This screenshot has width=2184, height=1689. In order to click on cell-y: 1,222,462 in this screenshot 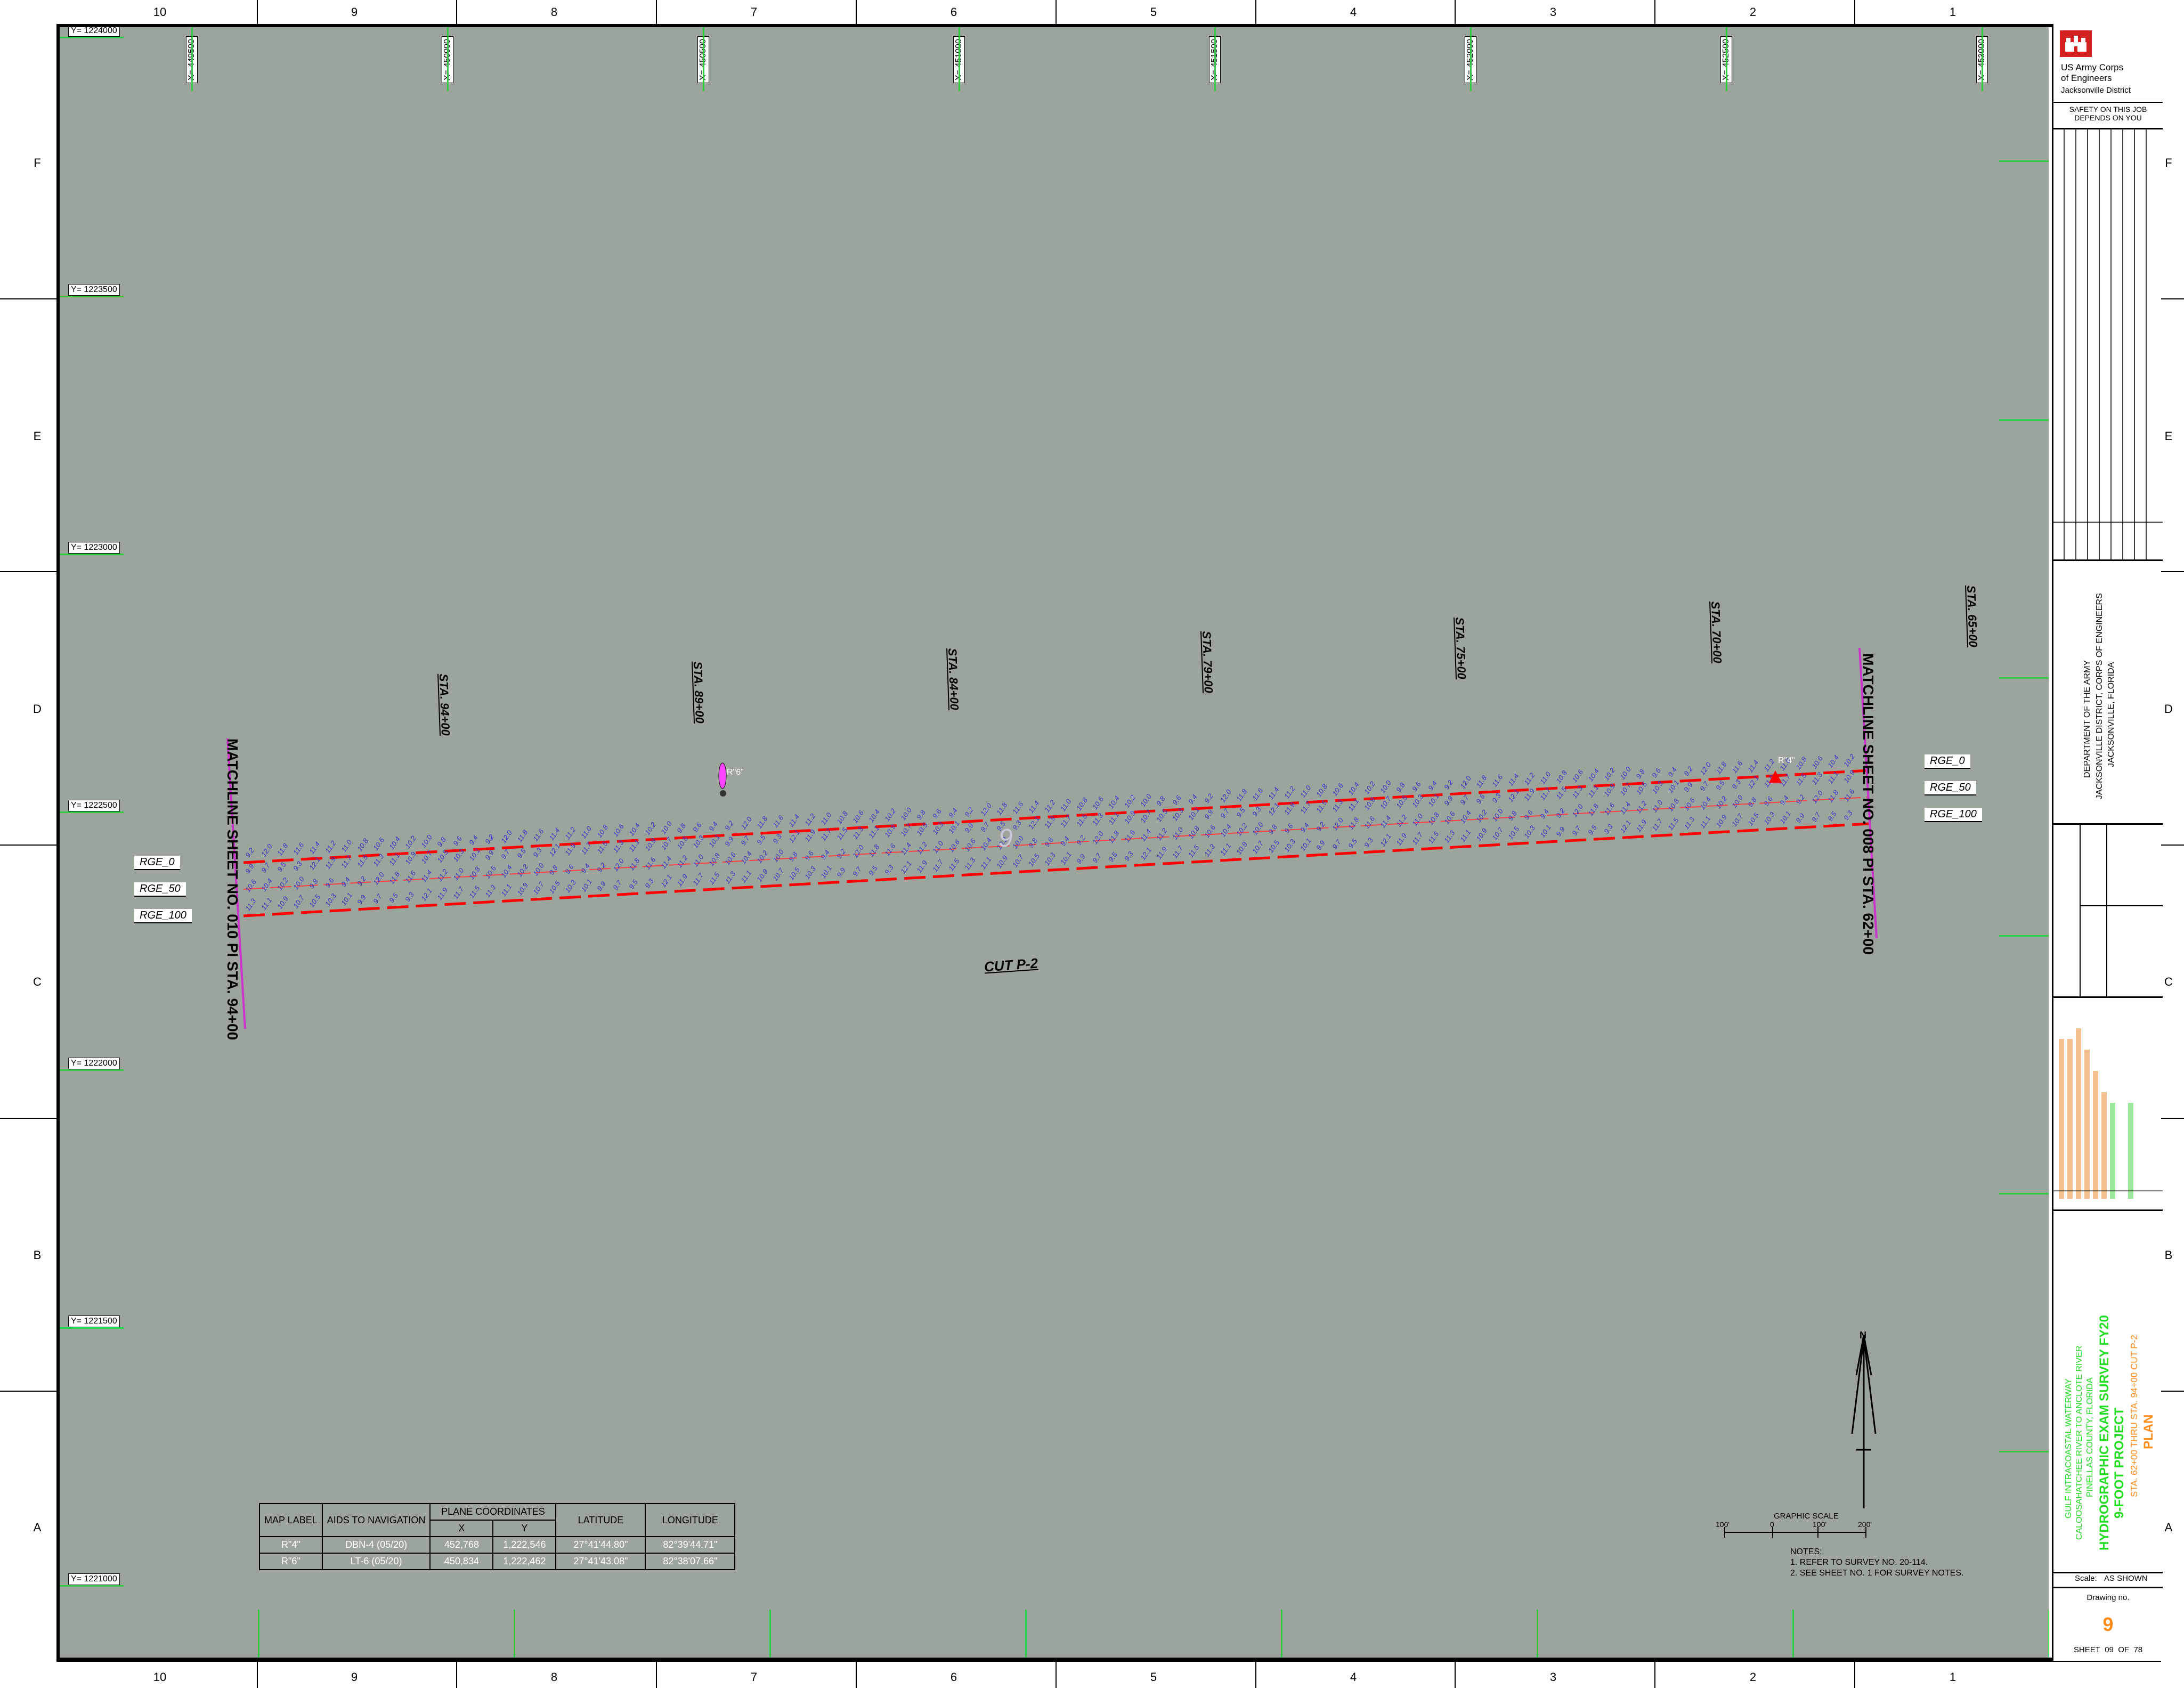, I will do `click(524, 1561)`.